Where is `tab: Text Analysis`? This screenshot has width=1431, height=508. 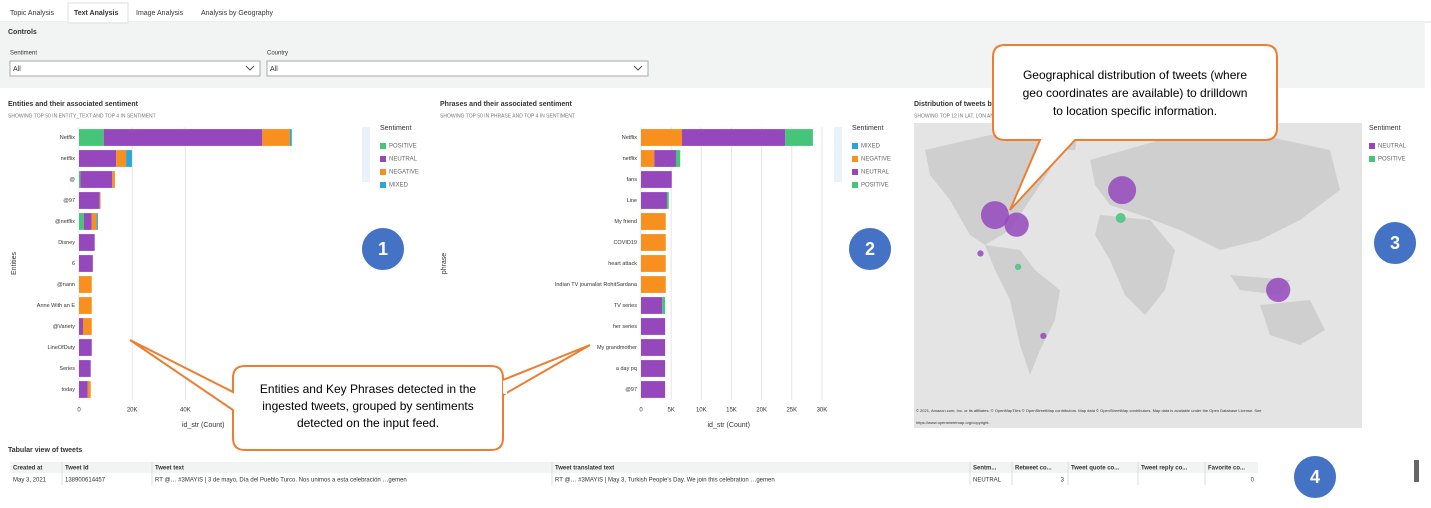 tab: Text Analysis is located at coordinates (96, 13).